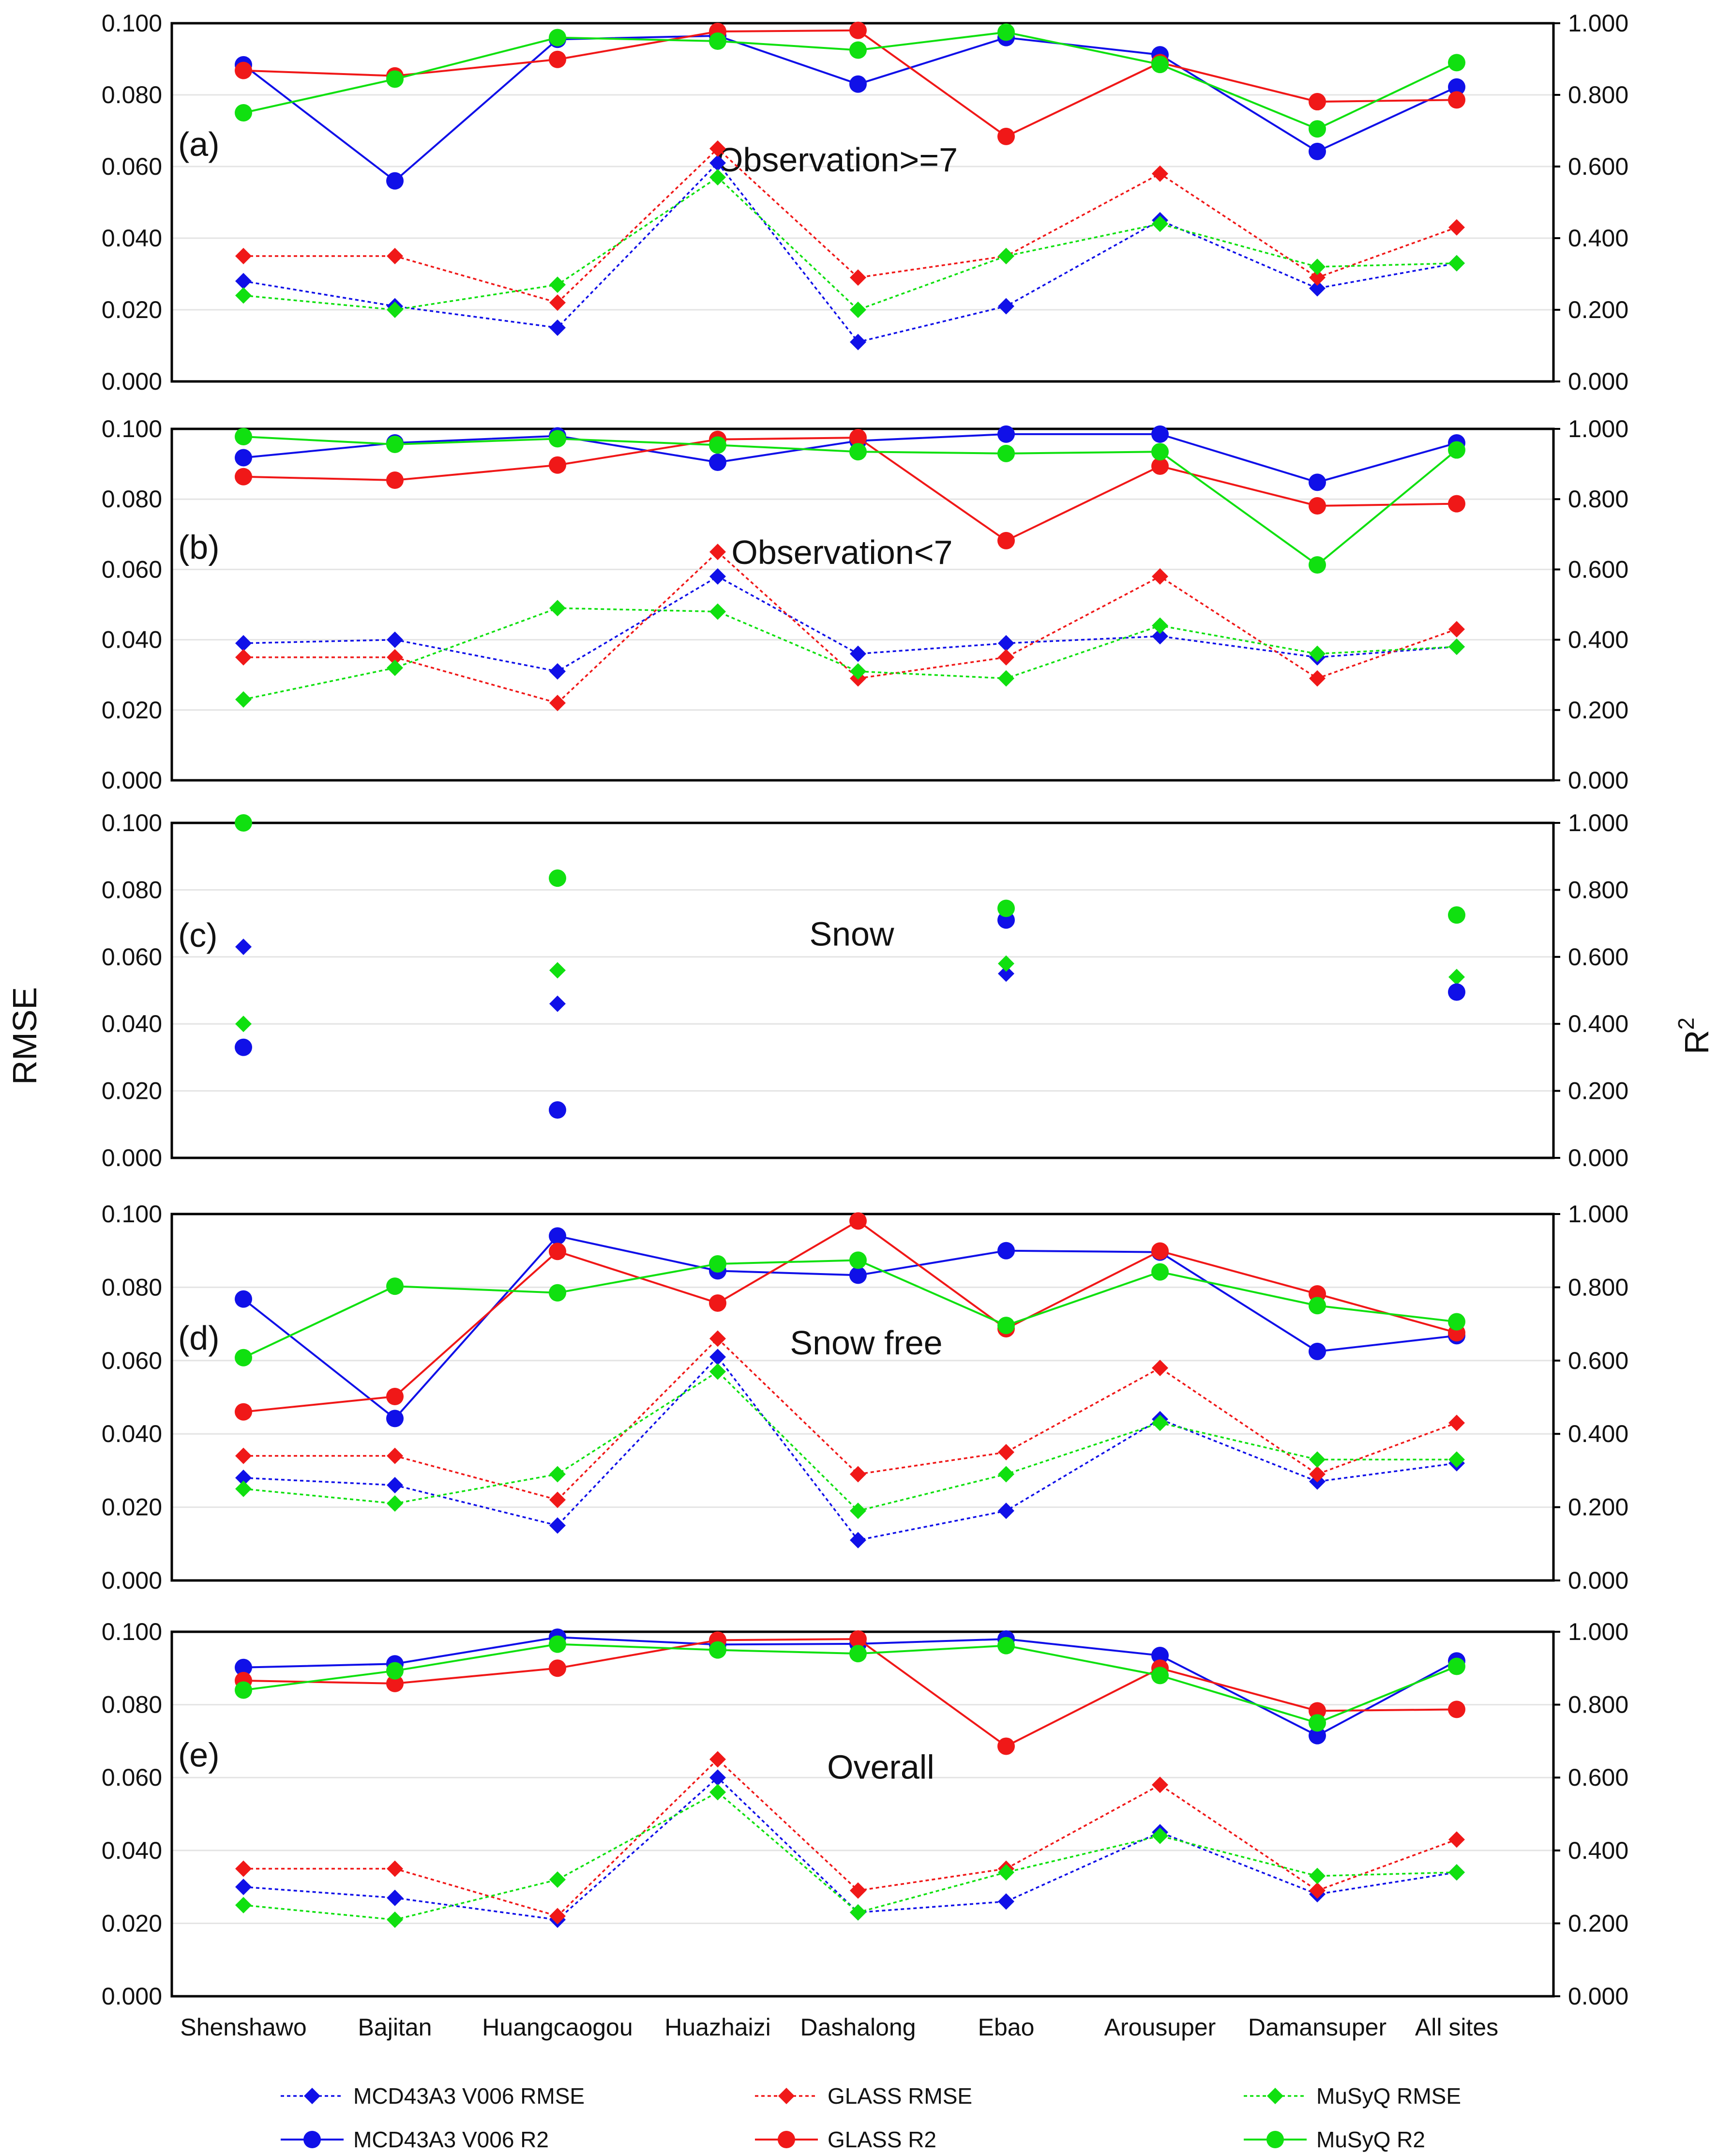 The width and height of the screenshot is (1718, 2156). Describe the element at coordinates (451, 2140) in the screenshot. I see `legend-label: MCD43A3 V006 R2` at that location.